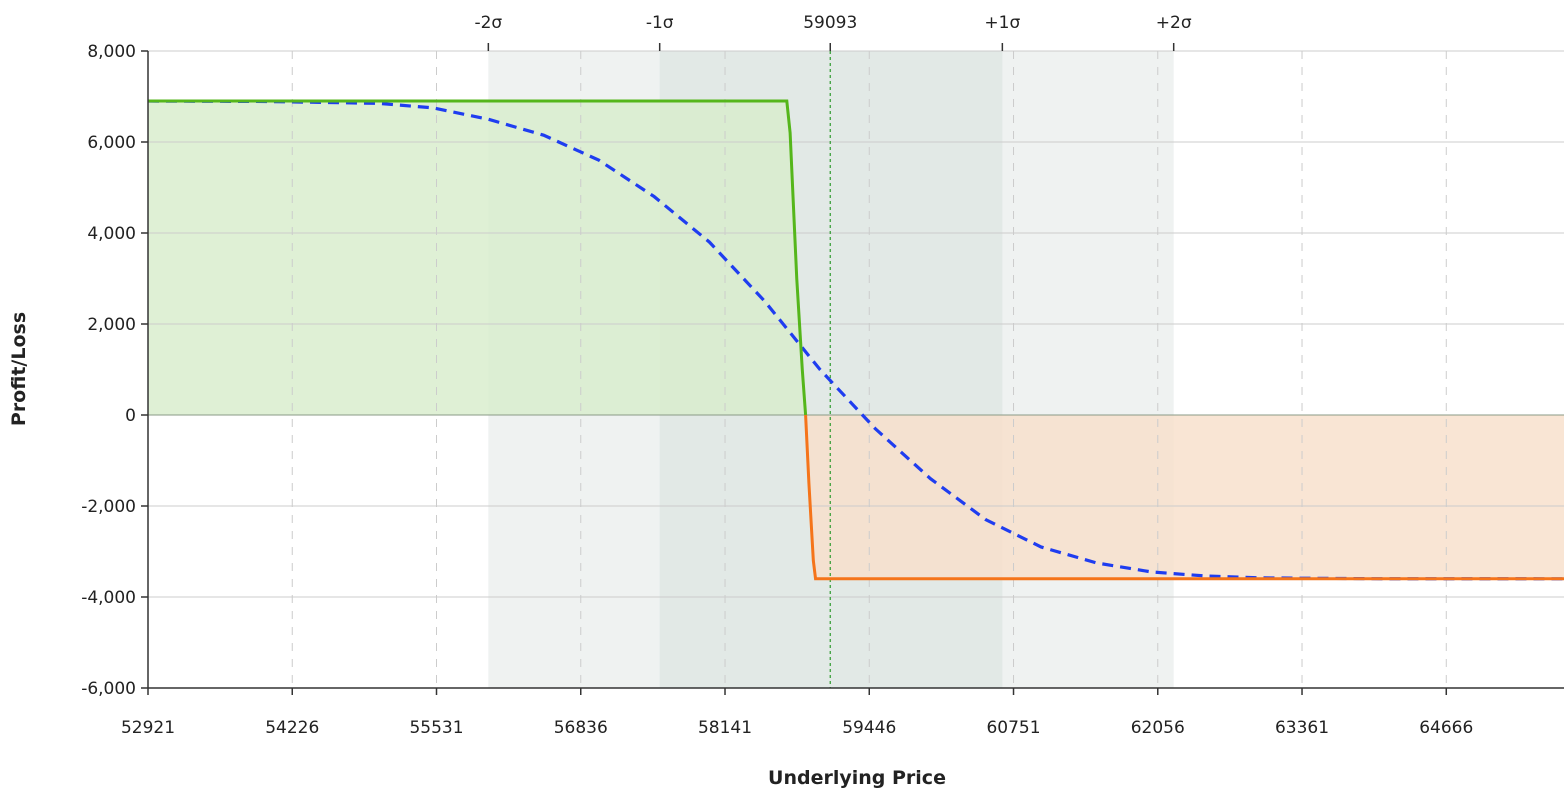 The height and width of the screenshot is (790, 1564). I want to click on x-tick-label: 52921, so click(148, 728).